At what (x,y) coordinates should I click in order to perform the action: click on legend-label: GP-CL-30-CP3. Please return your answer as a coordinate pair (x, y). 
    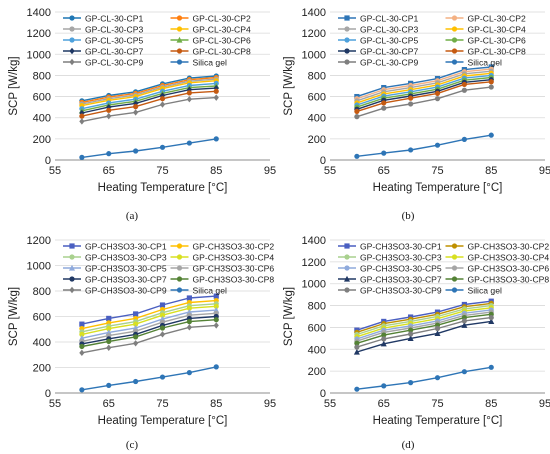
    Looking at the image, I should click on (389, 30).